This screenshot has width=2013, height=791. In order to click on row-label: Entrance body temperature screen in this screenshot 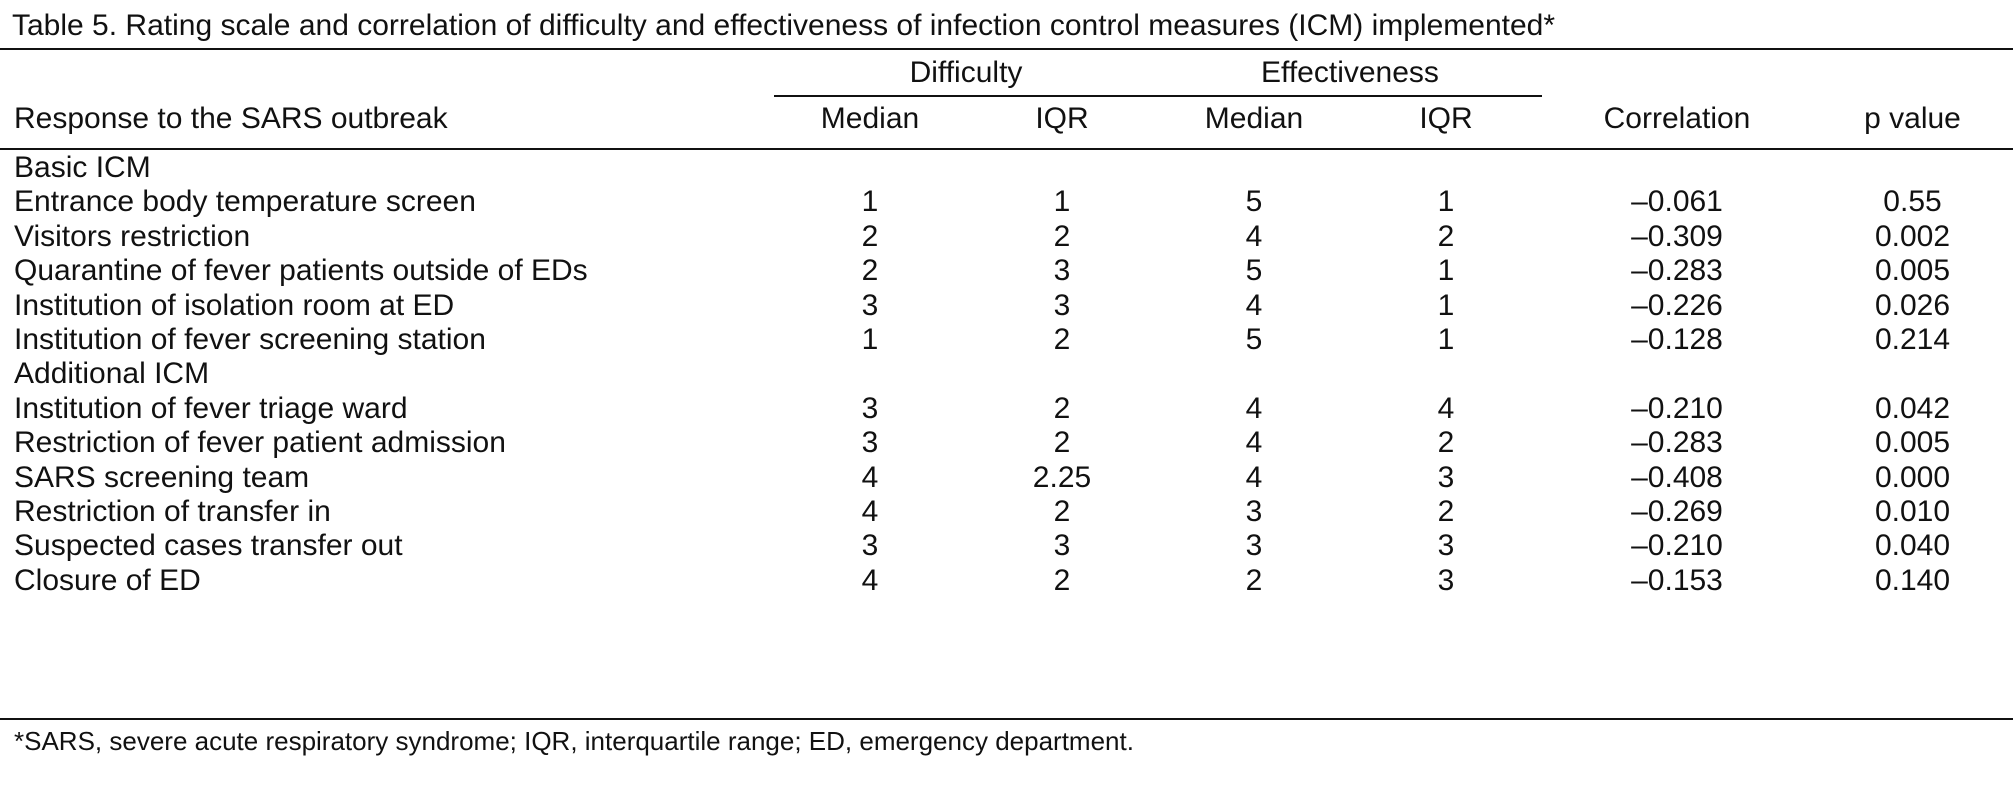, I will do `click(245, 202)`.